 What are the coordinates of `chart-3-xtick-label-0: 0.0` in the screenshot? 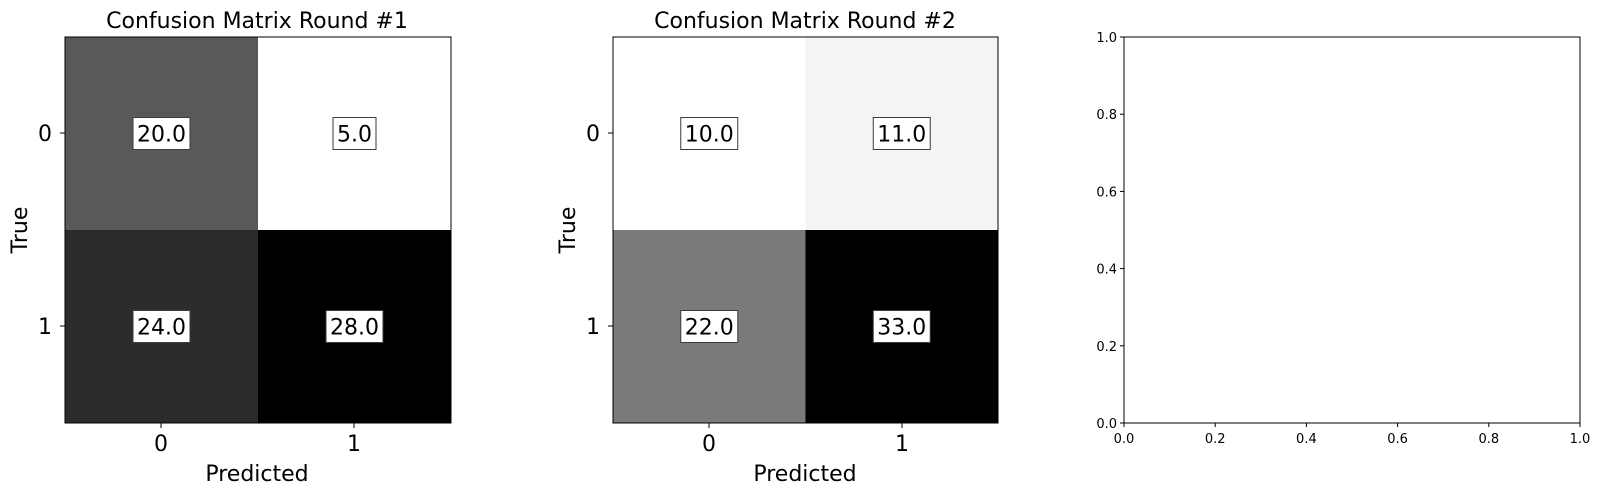 It's located at (1124, 439).